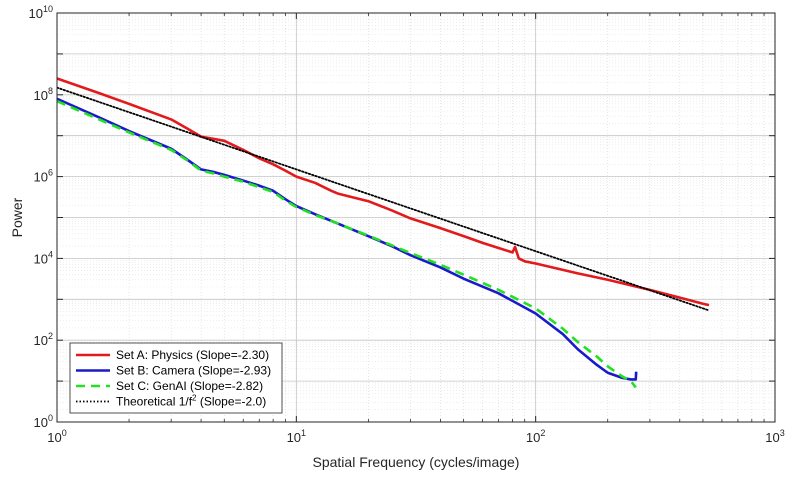  What do you see at coordinates (193, 371) in the screenshot?
I see `legend-label-2: Set B: Camera (Slope=-2.93)` at bounding box center [193, 371].